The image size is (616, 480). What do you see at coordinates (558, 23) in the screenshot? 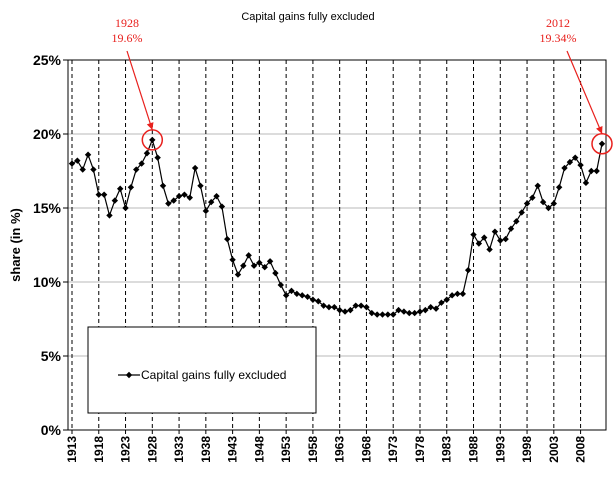
I see `annotation-year: 2012` at bounding box center [558, 23].